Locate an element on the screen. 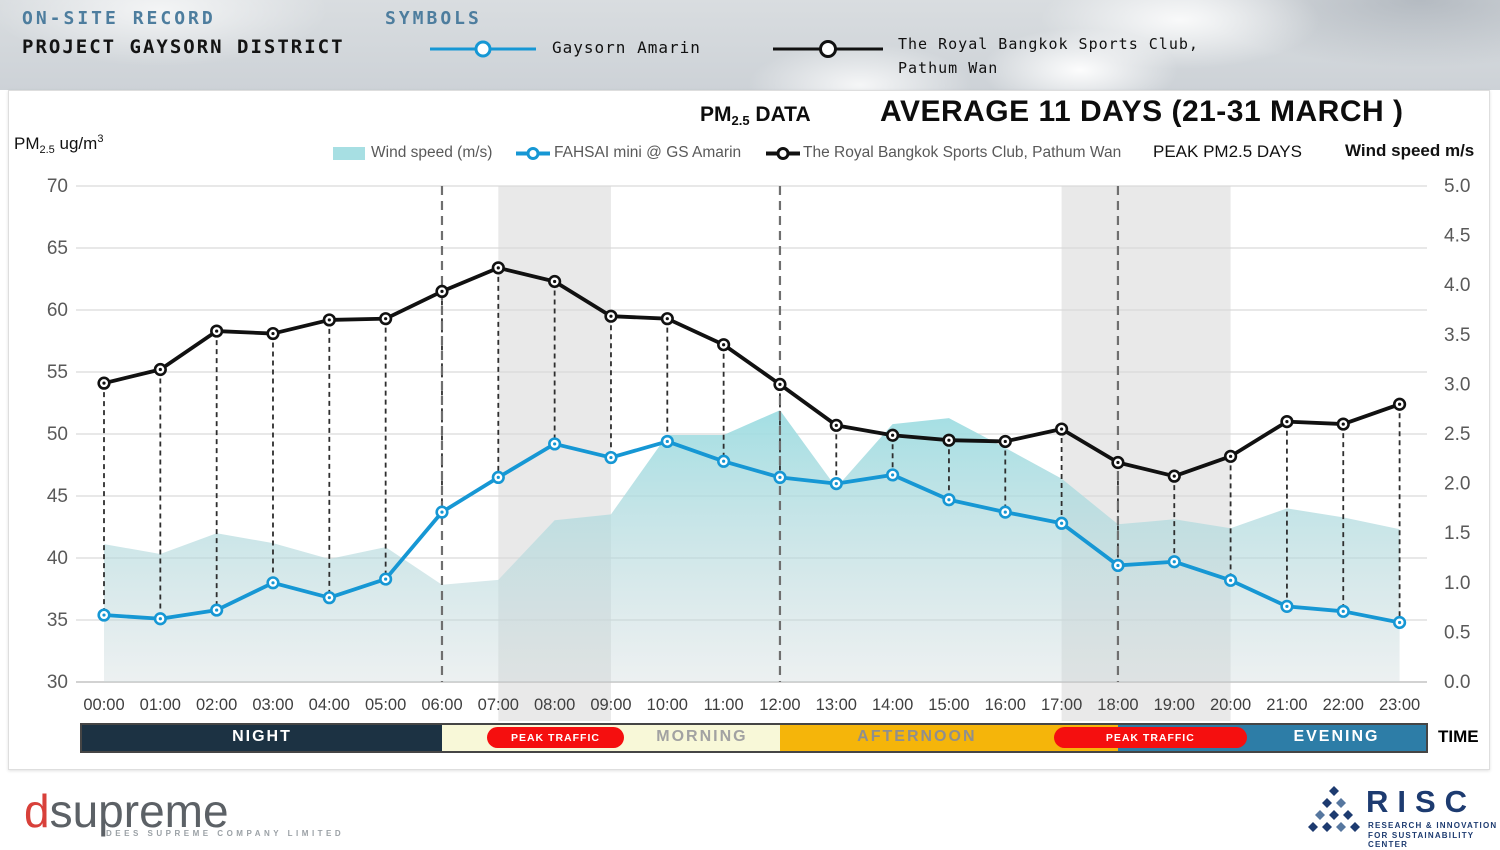  right-axis-tick-label: 4.0 is located at coordinates (1457, 285).